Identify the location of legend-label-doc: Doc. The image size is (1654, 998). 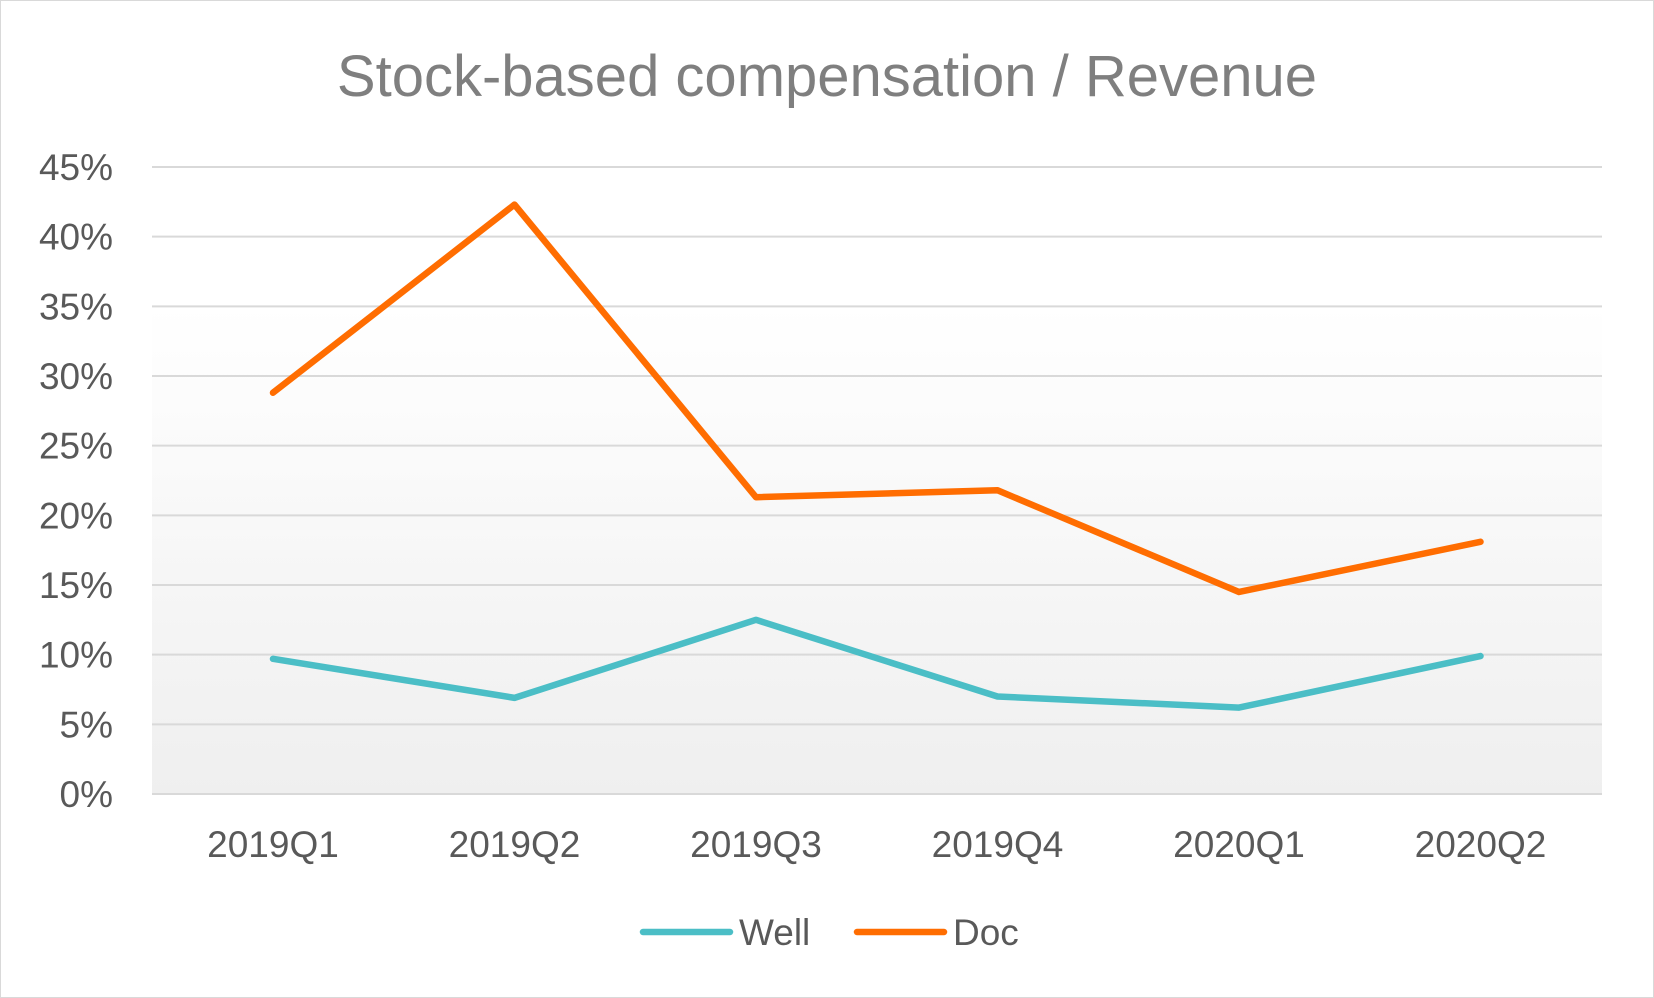
(986, 932).